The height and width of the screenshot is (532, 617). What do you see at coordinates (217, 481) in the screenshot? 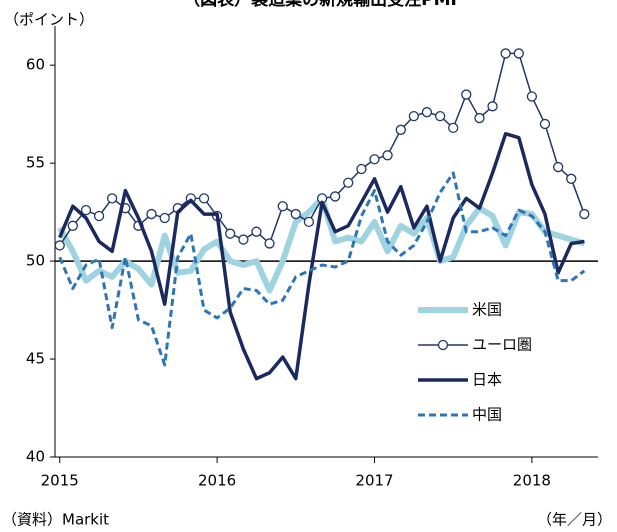
I see `x-tick-label: 2016` at bounding box center [217, 481].